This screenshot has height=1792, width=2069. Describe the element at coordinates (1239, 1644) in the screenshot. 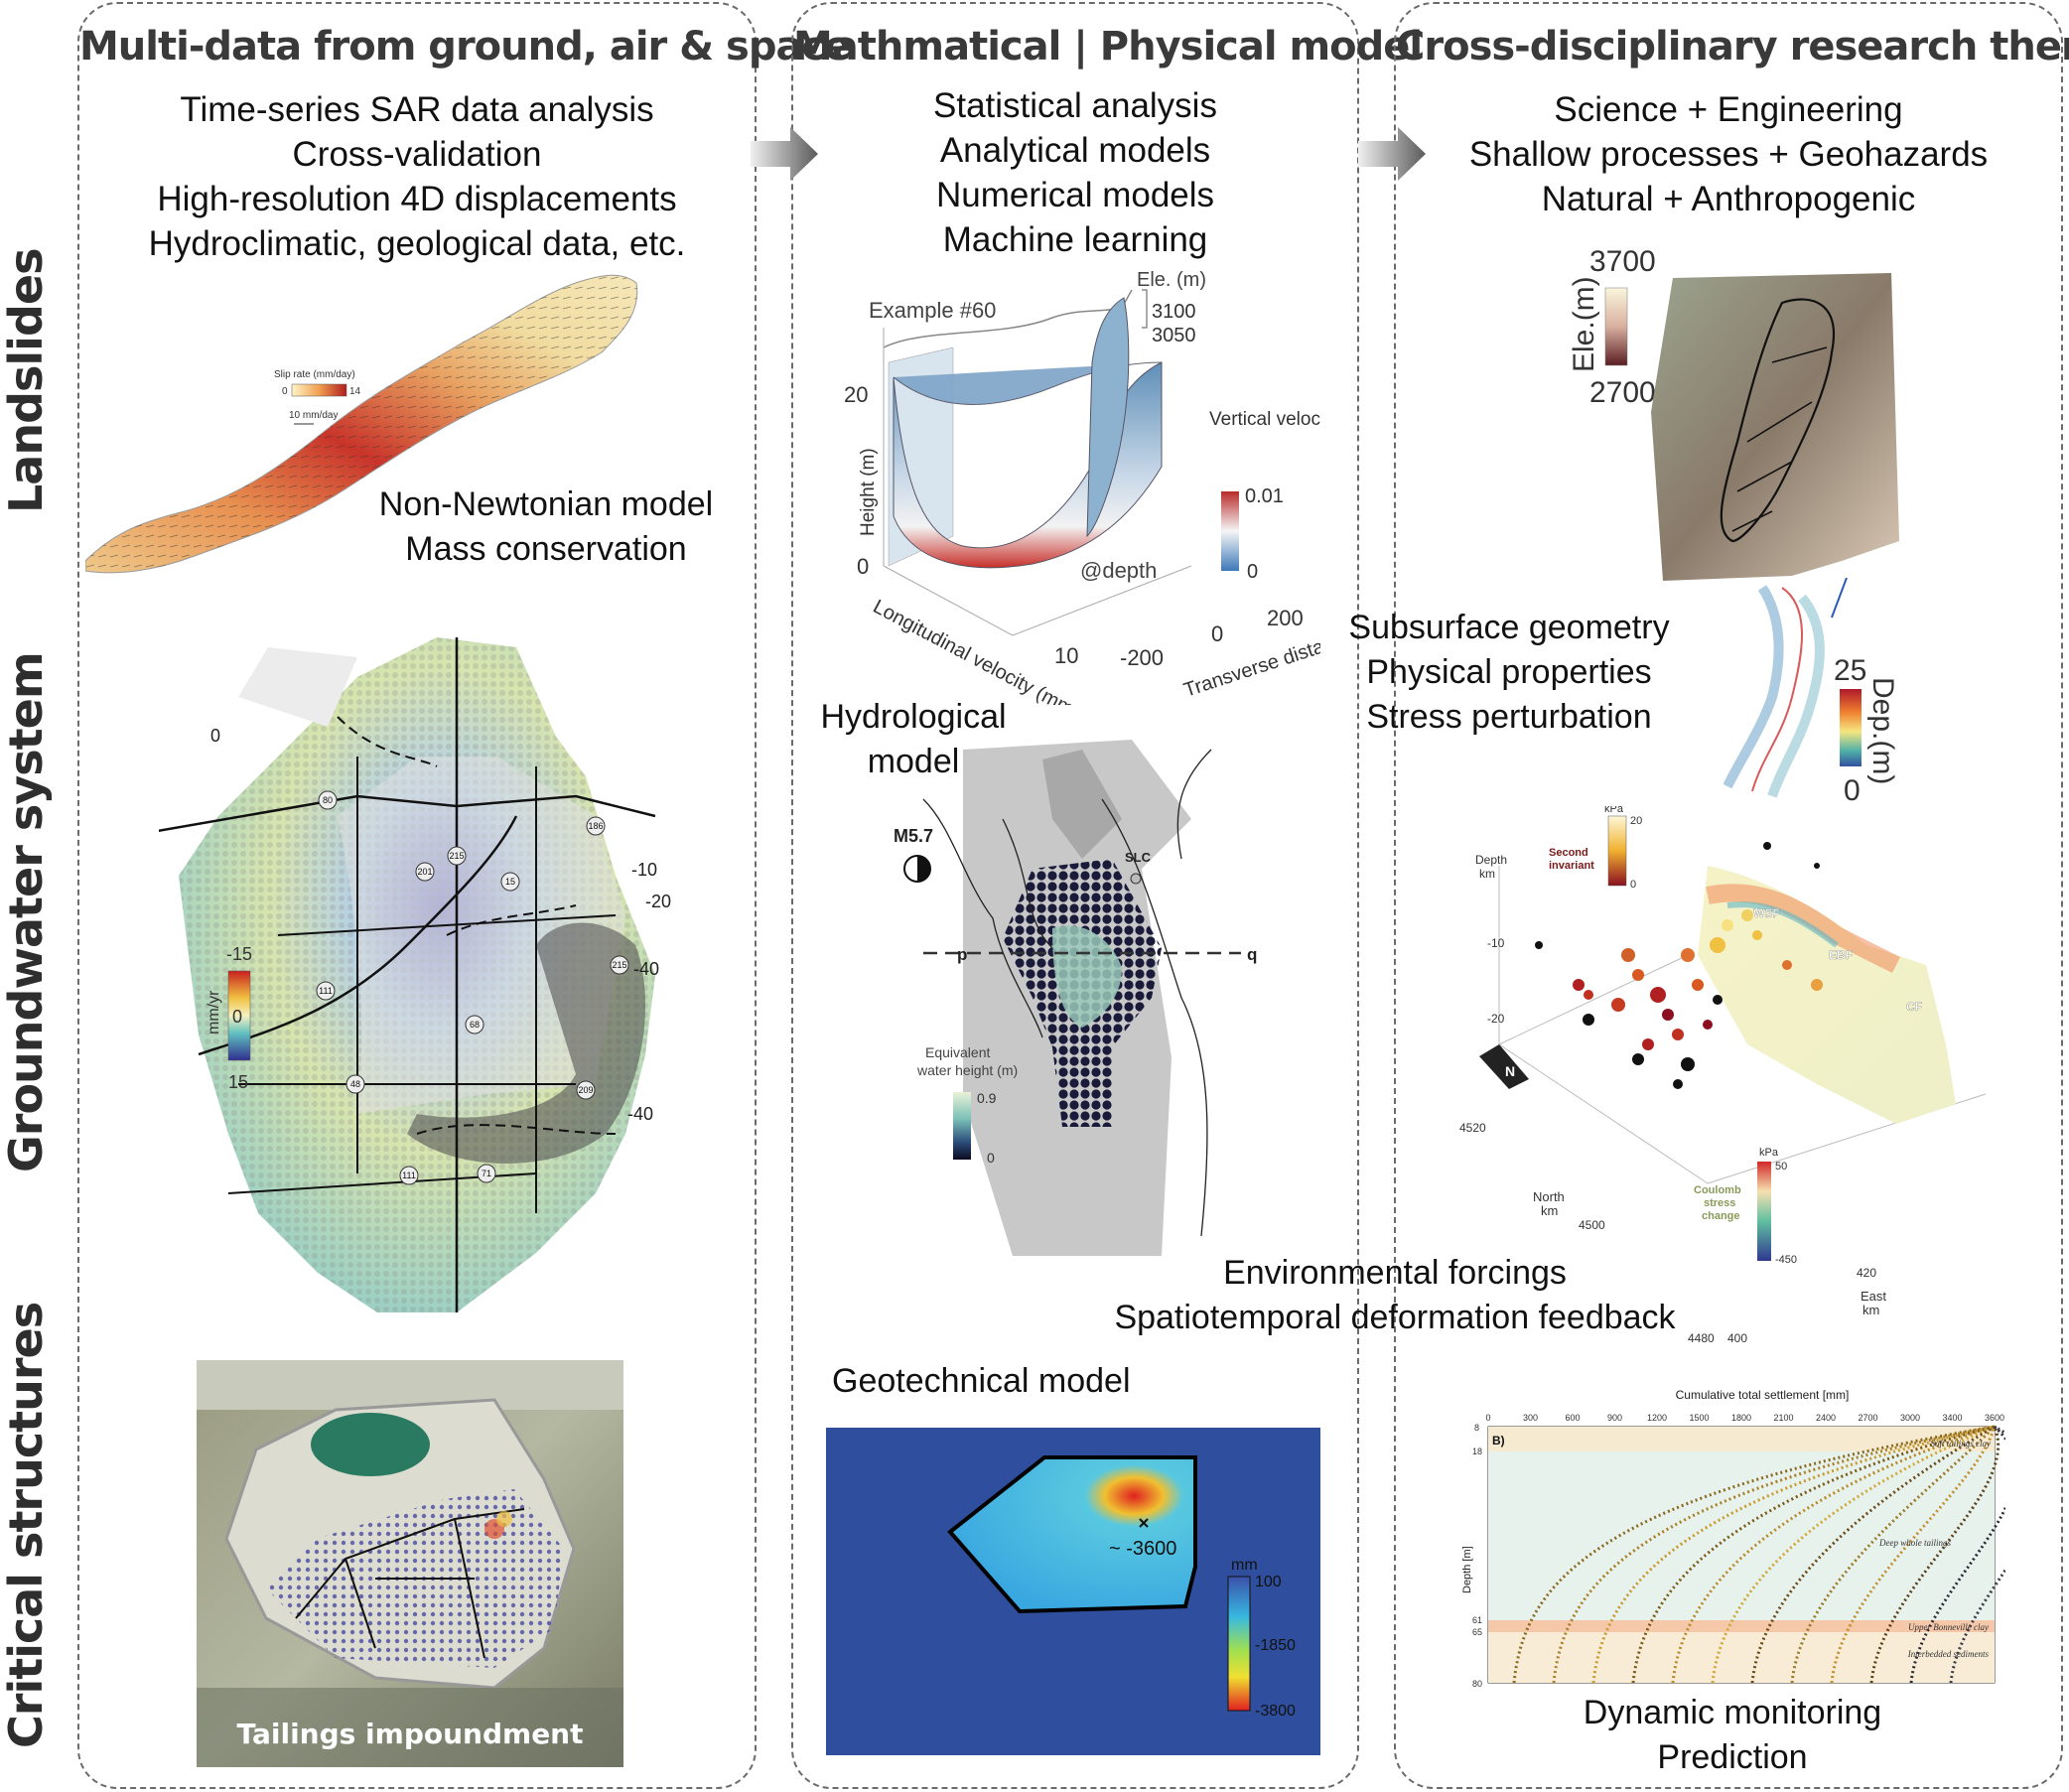

I see `geotech-colorbar` at that location.